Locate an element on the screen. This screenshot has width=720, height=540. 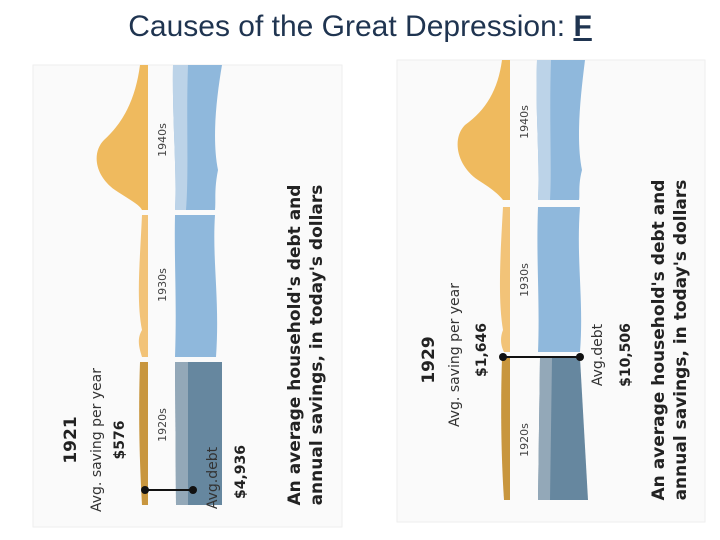
slide-title: Causes of the Great Depression: F is located at coordinates (360, 26).